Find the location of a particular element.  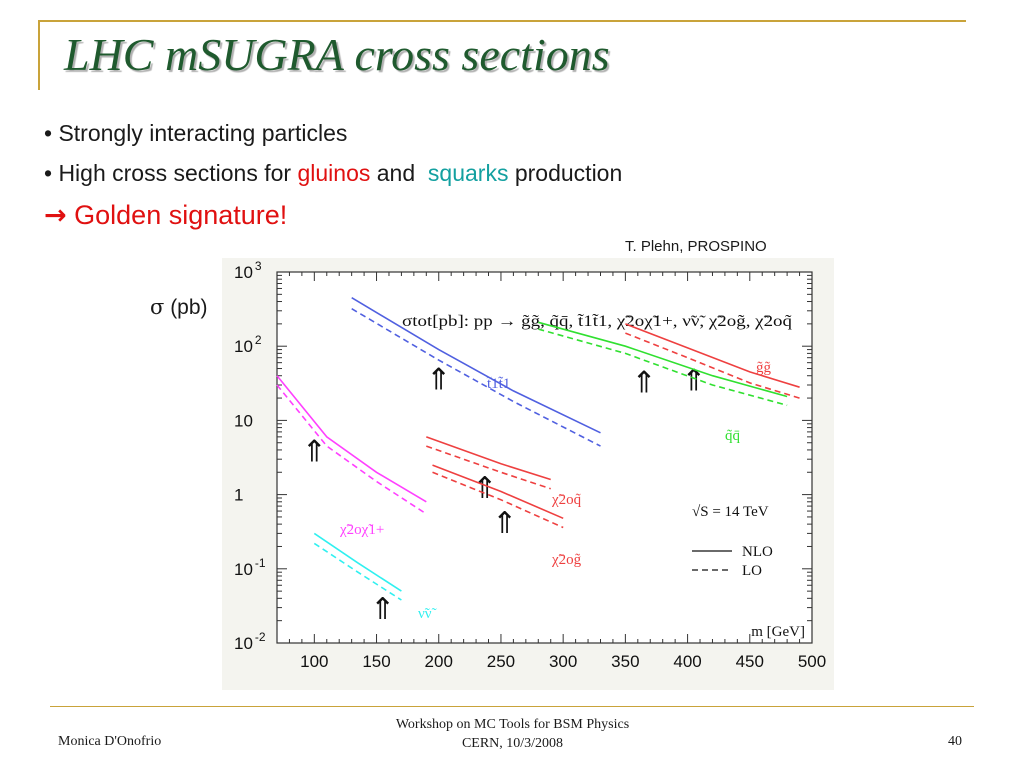

y-tick-label: 10 is located at coordinates (243, 420).